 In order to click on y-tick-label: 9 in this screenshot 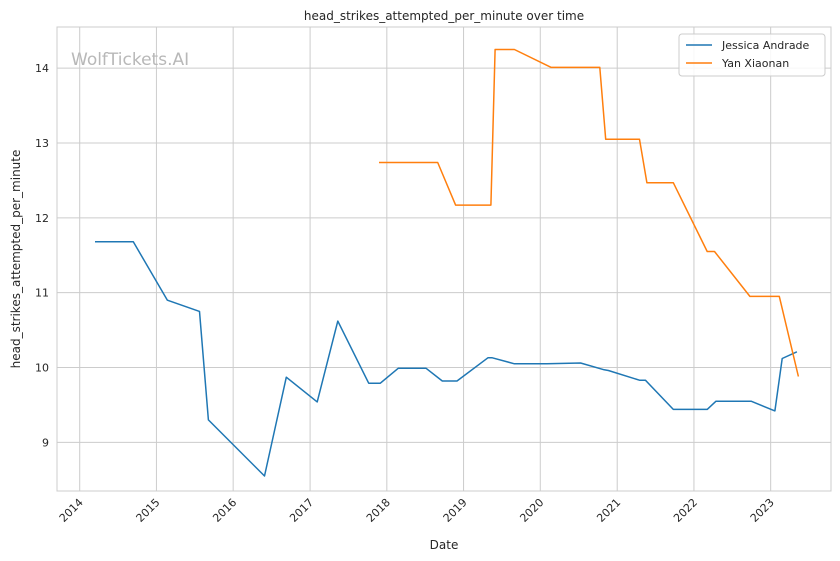, I will do `click(45, 442)`.